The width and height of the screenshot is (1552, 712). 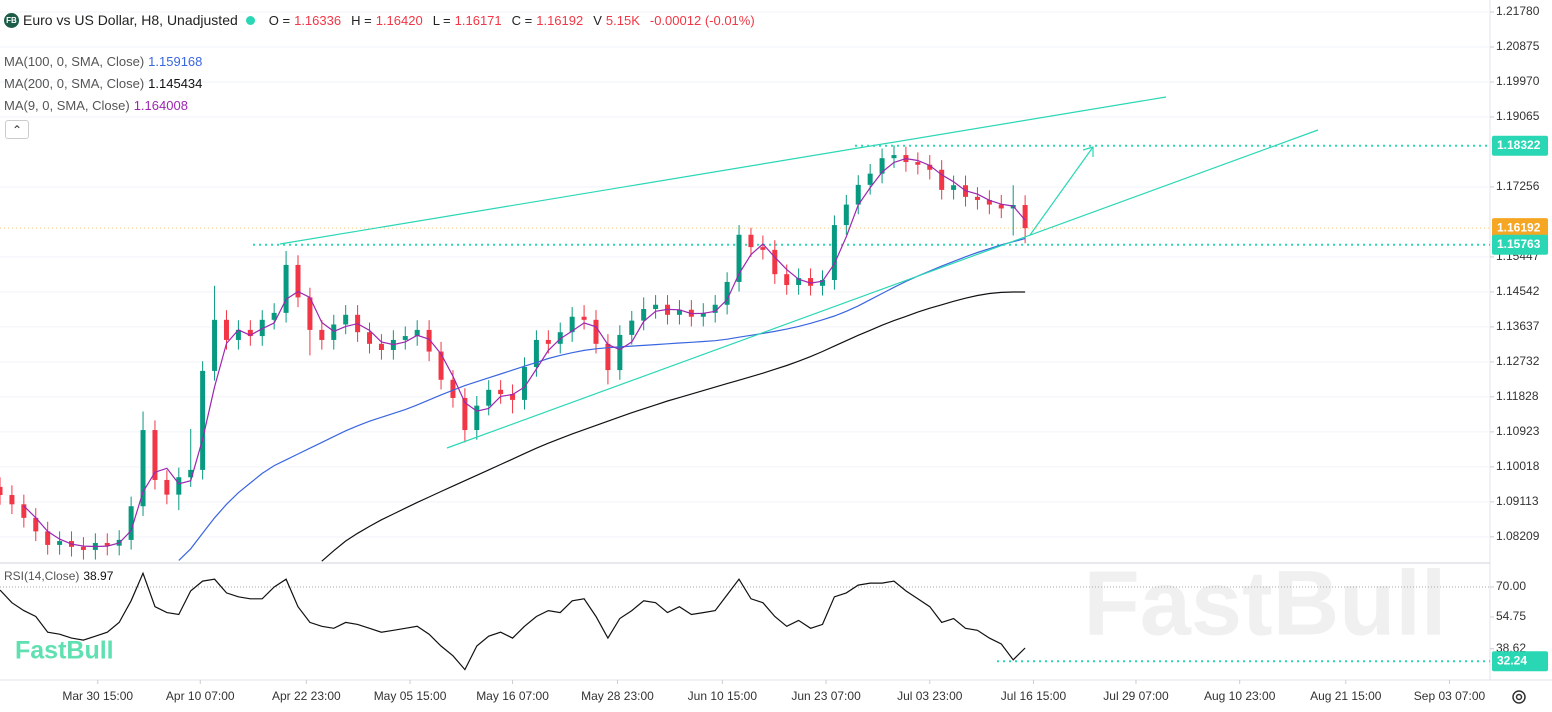 What do you see at coordinates (1518, 361) in the screenshot?
I see `y-tick-label: 1.12732` at bounding box center [1518, 361].